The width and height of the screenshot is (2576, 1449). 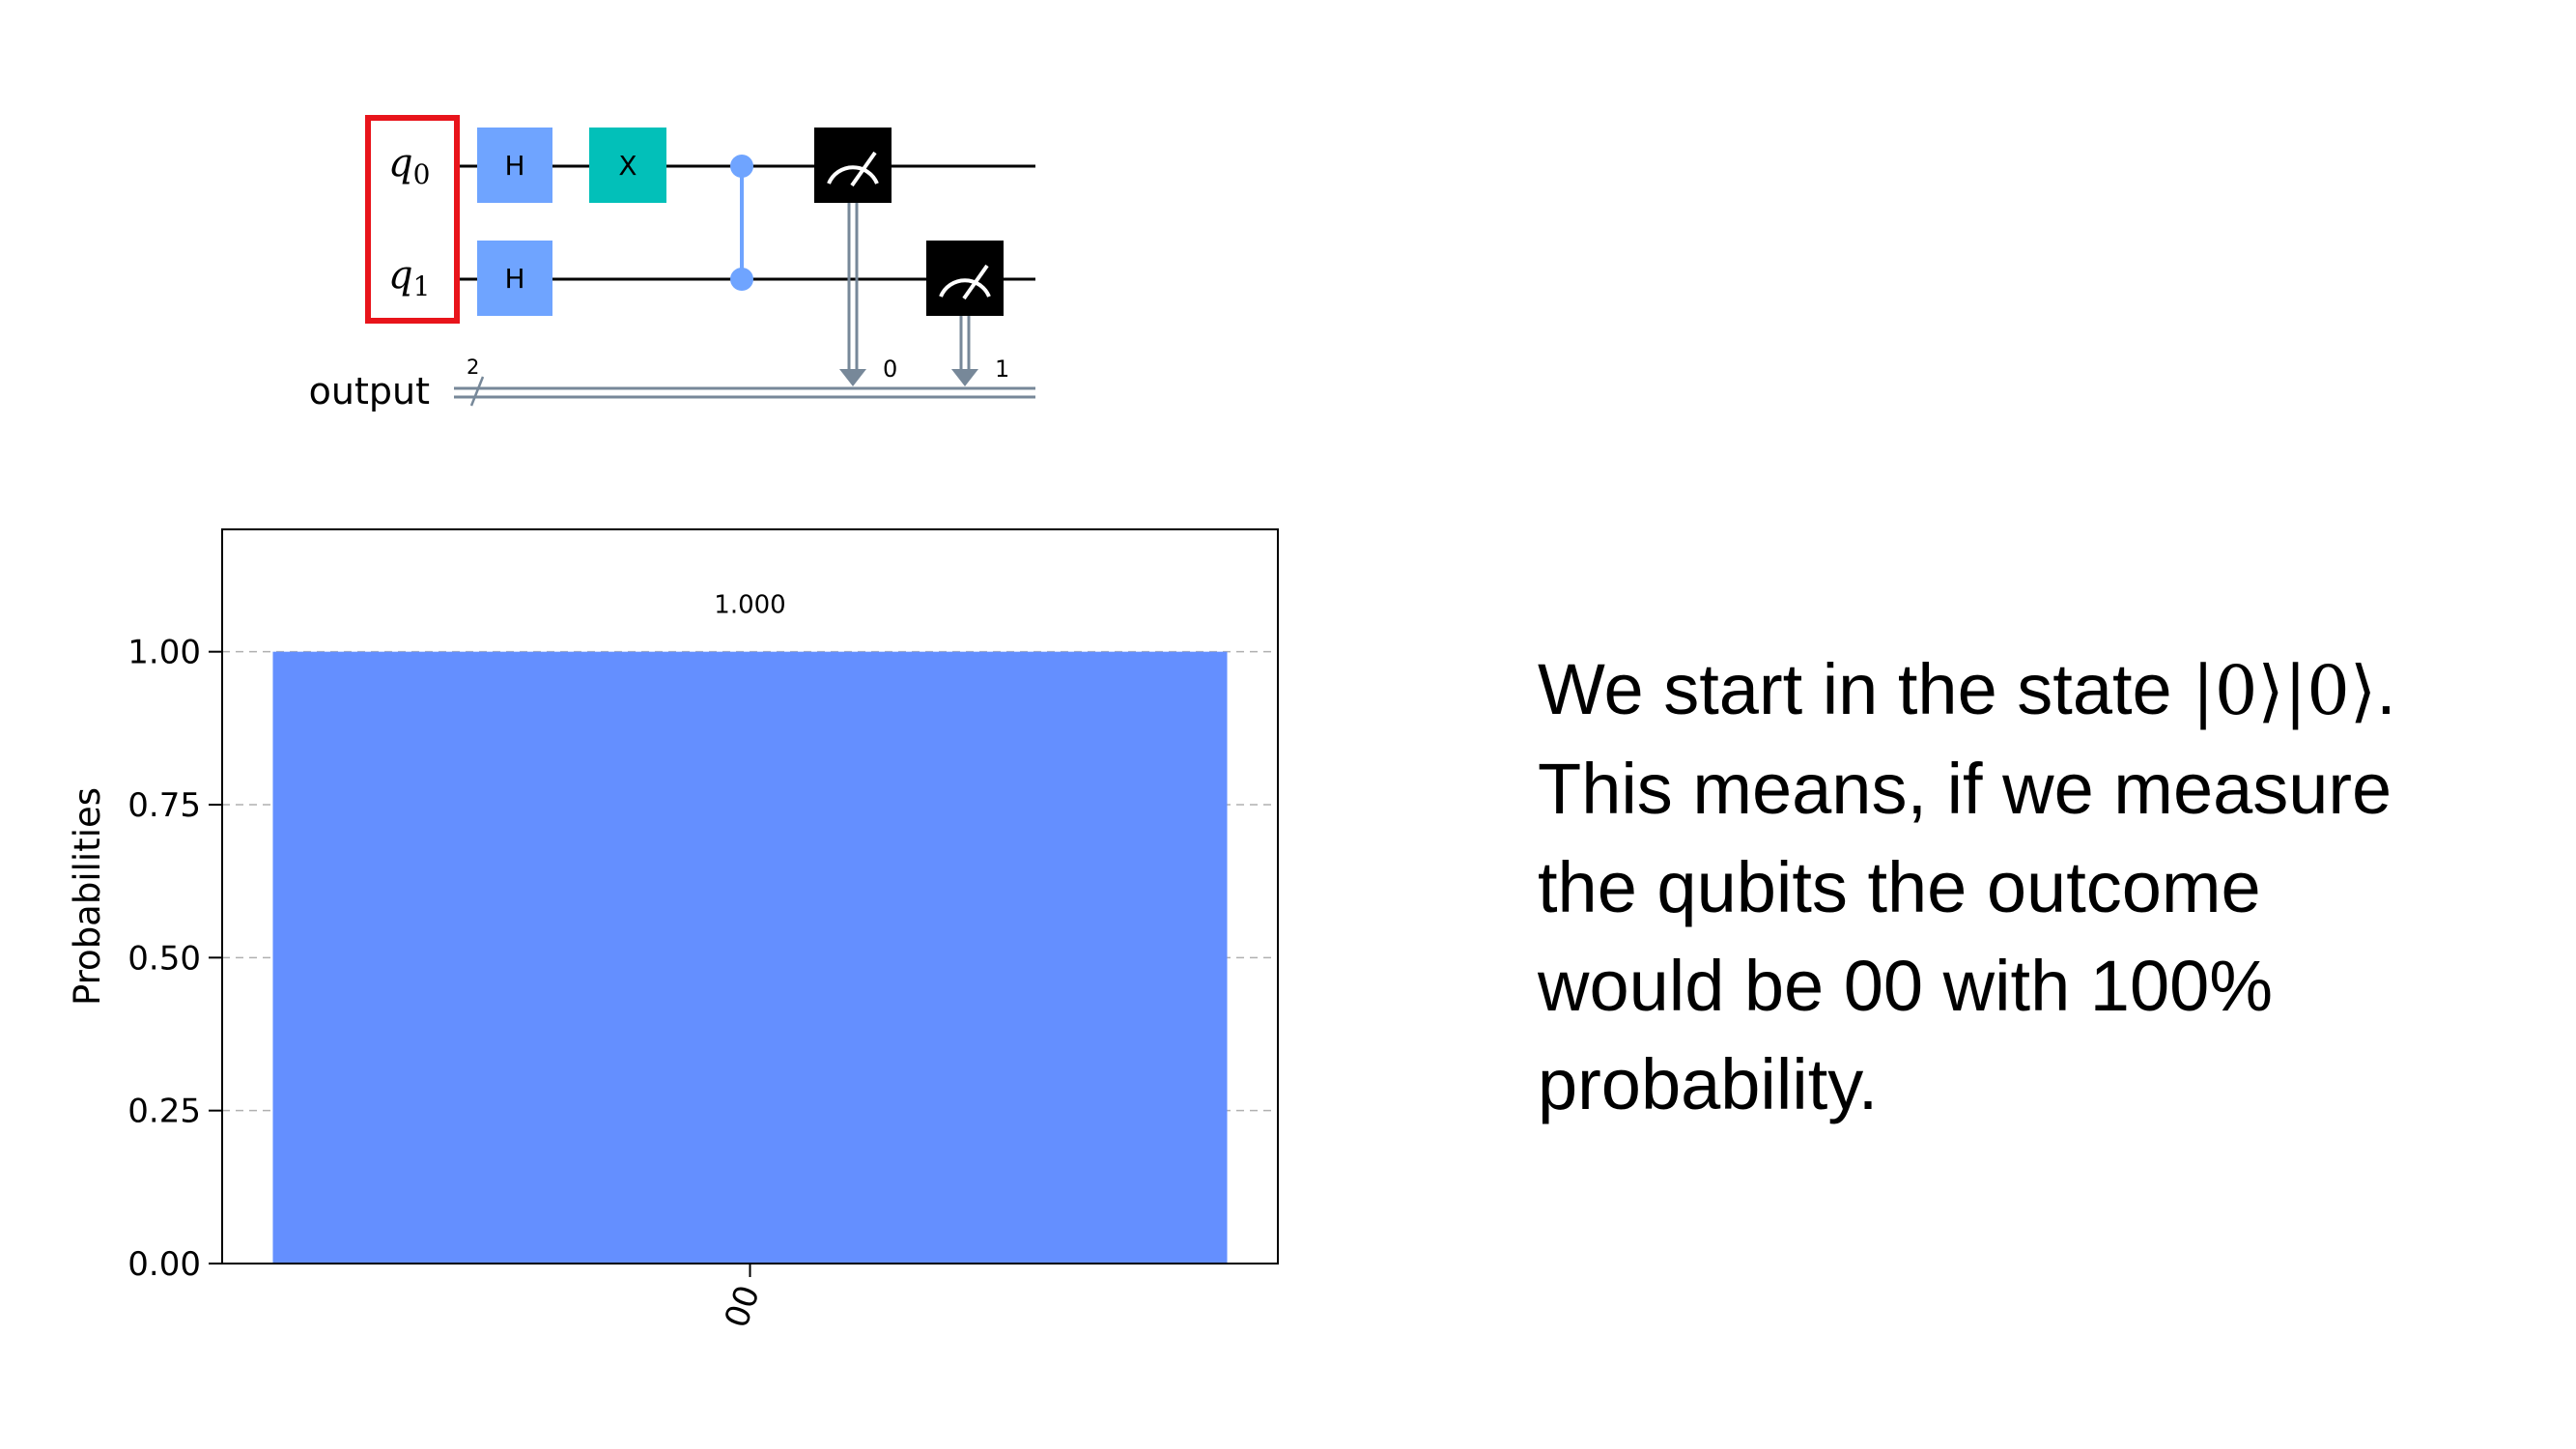 What do you see at coordinates (743, 1306) in the screenshot?
I see `x-tick-label: 00` at bounding box center [743, 1306].